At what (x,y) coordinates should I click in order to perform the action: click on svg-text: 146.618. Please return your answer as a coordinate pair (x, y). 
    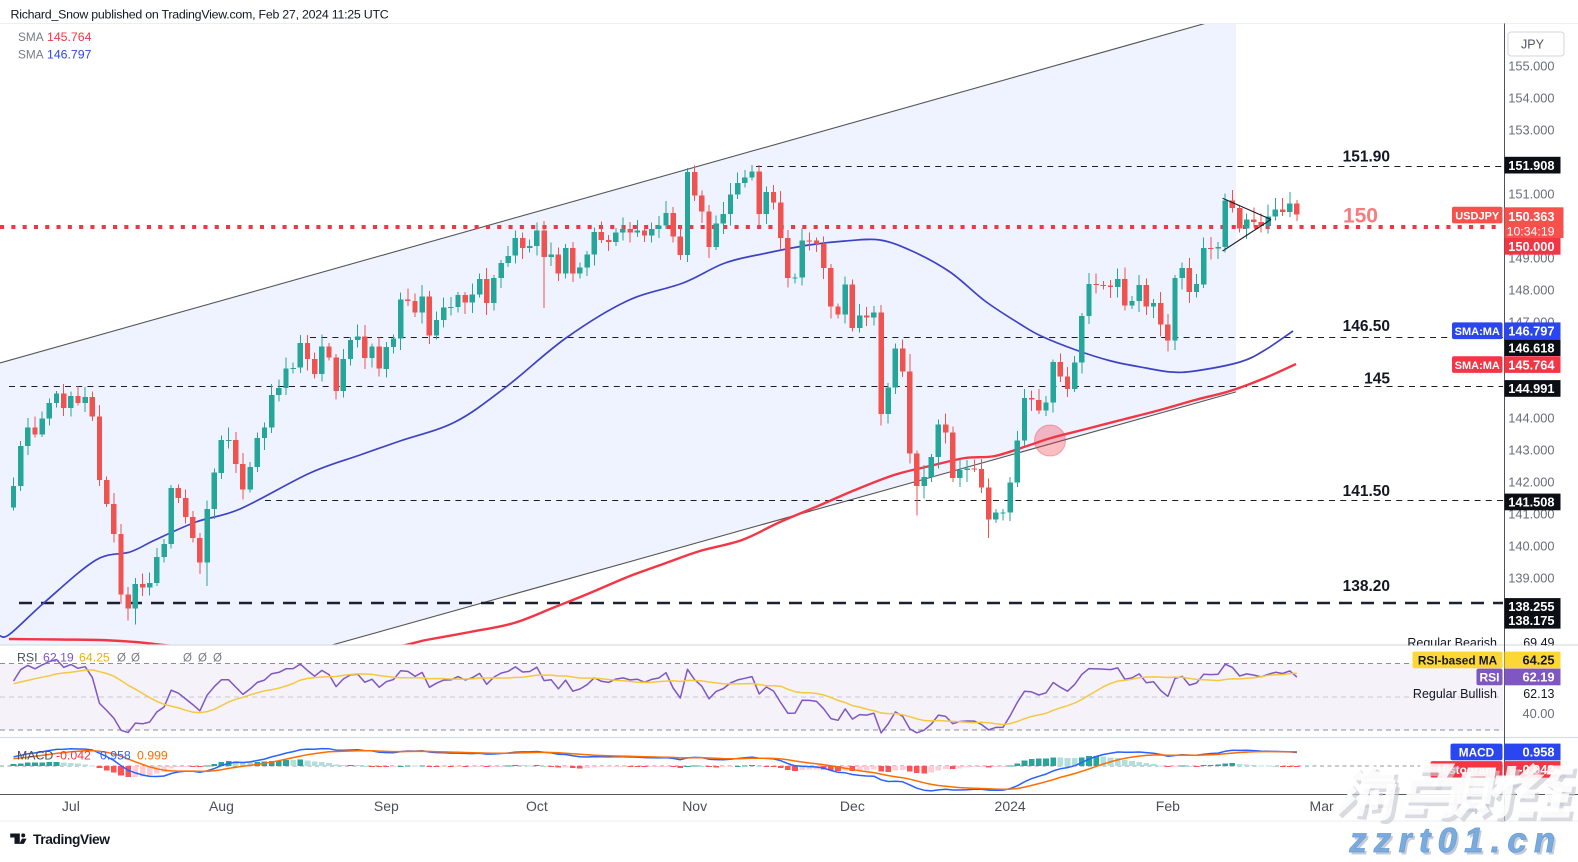
    Looking at the image, I should click on (1531, 347).